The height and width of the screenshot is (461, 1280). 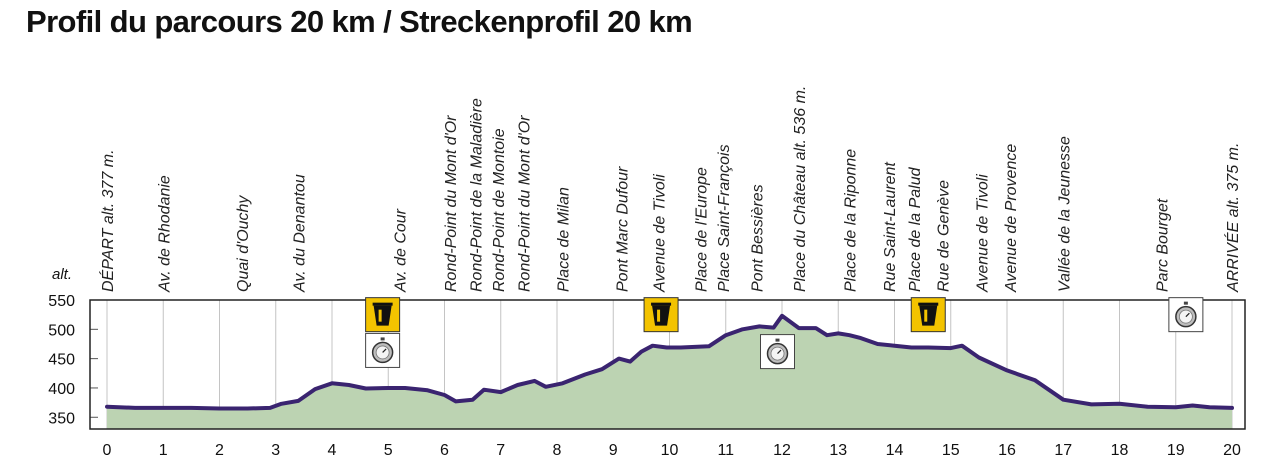 I want to click on y-tick-label: 350, so click(x=61, y=418).